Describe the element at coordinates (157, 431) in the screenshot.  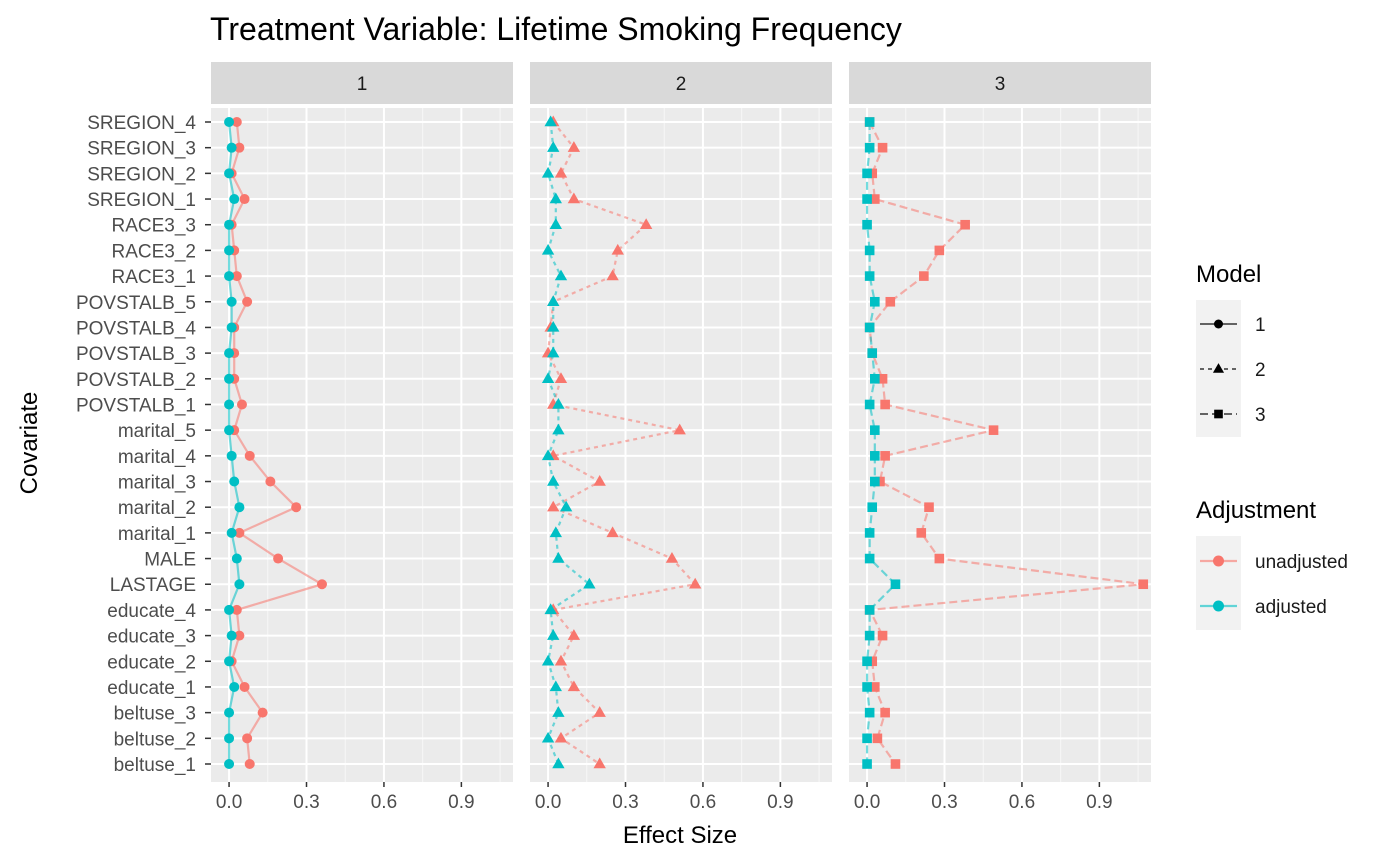
I see `y-tick-label: marital_5` at that location.